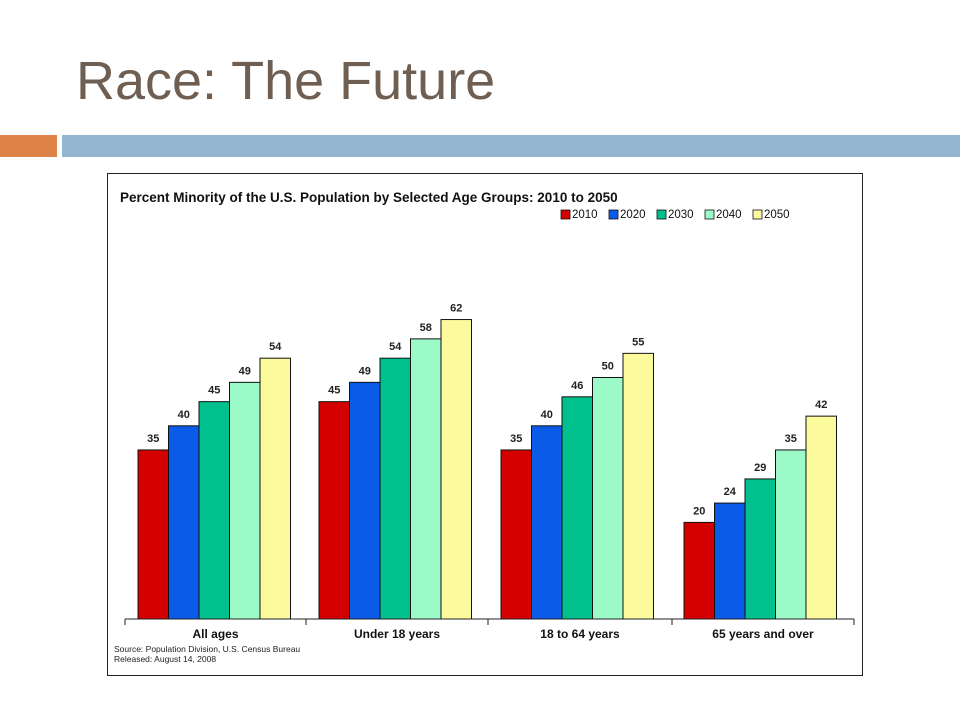 This screenshot has width=960, height=720. Describe the element at coordinates (334, 510) in the screenshot. I see `bar-2010-under-18-years` at that location.